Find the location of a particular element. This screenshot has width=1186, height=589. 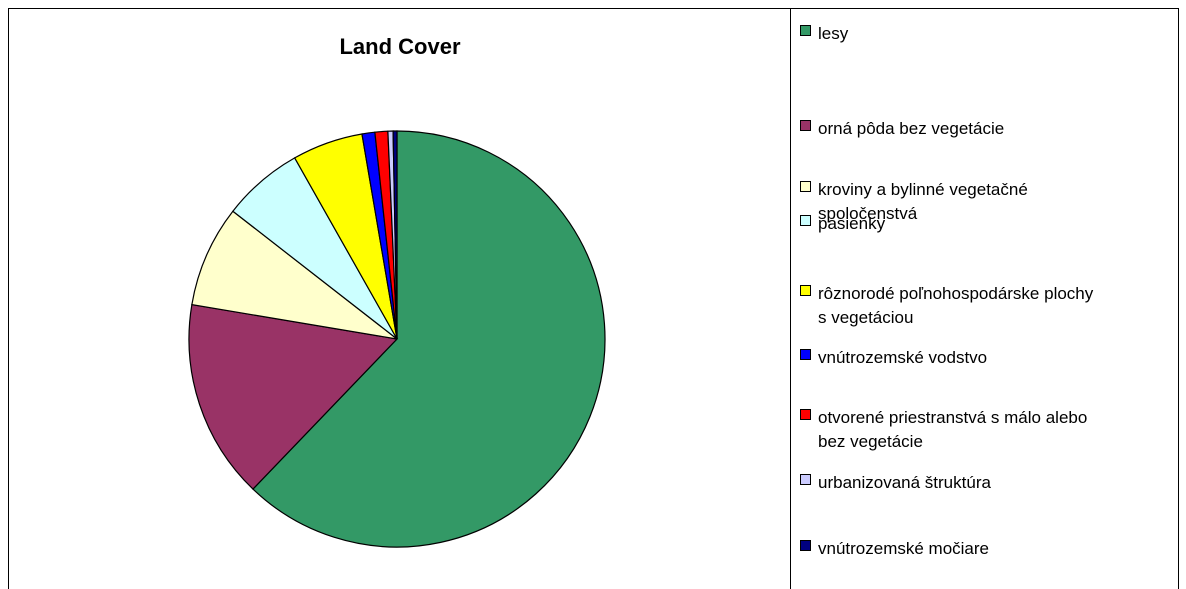

legend-label: kroviny a bylinné vegetačné spoločenstvá is located at coordinates (923, 201).